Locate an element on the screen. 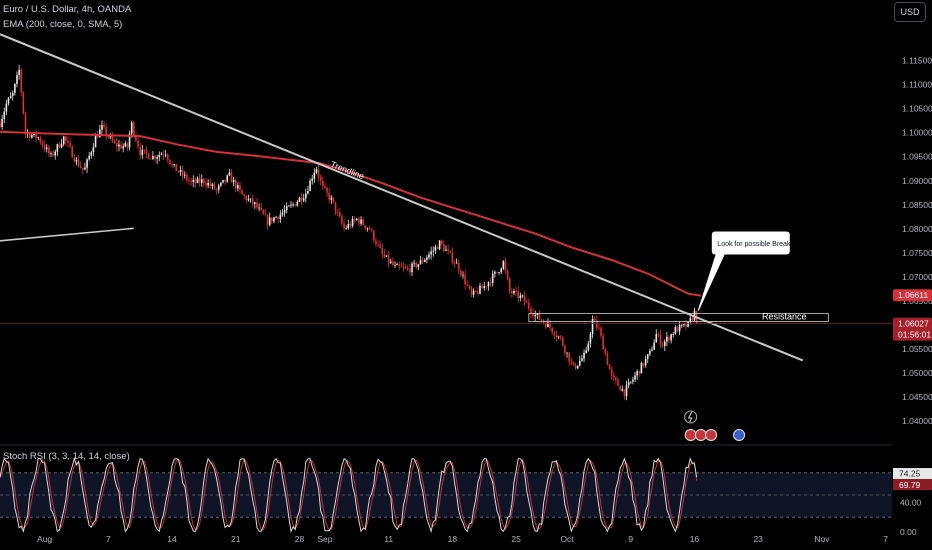 The image size is (932, 550). us-flag-icon is located at coordinates (690, 435).